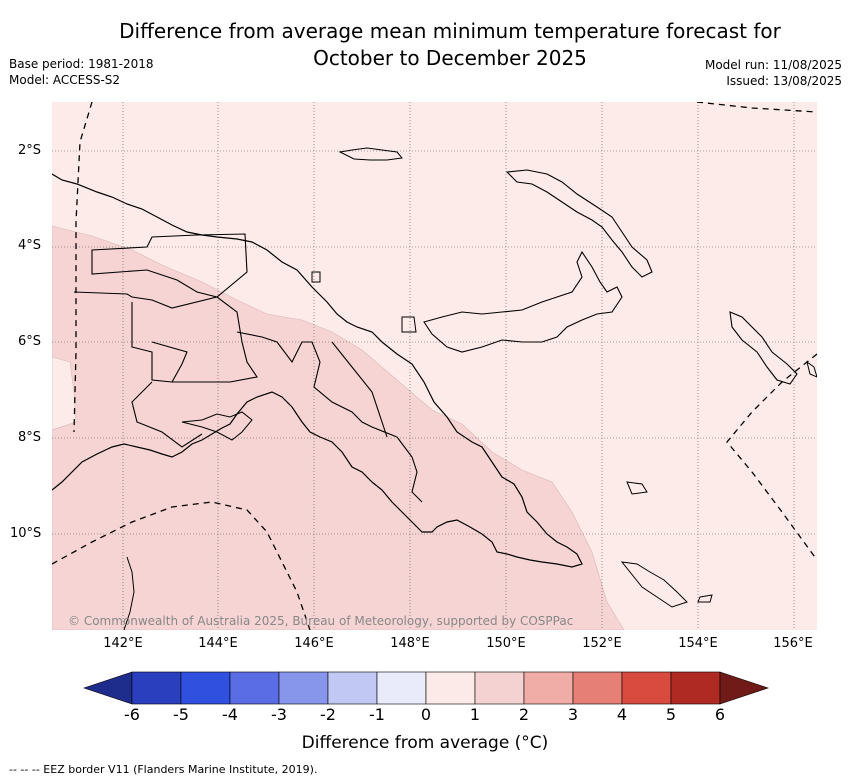 The height and width of the screenshot is (781, 850). Describe the element at coordinates (30, 341) in the screenshot. I see `lat-label-6s: 6°S` at that location.